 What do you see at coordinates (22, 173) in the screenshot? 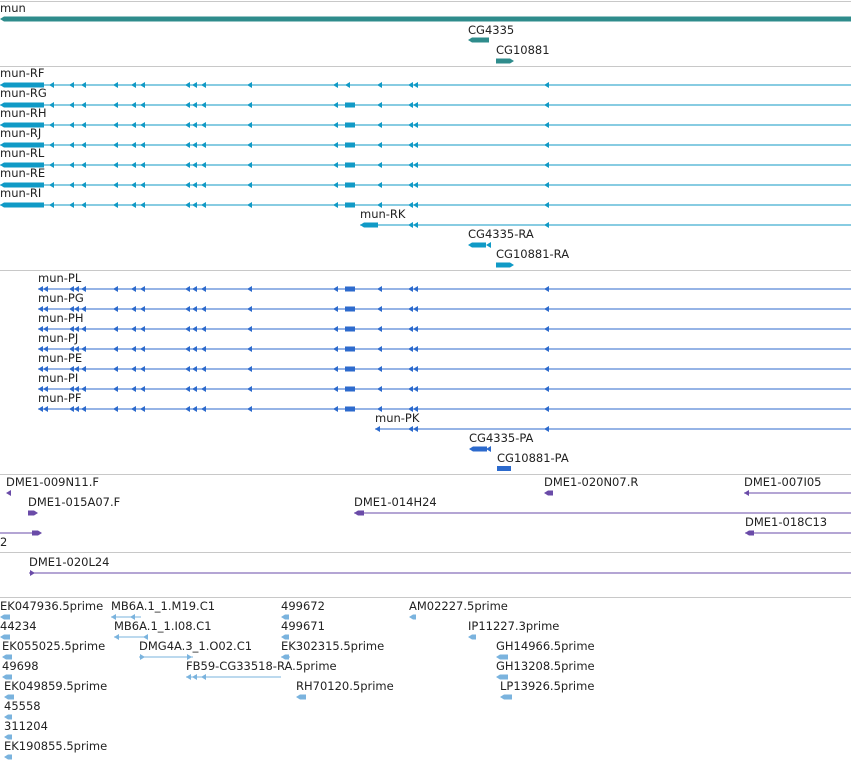
I see `transcript-label: mun-RE` at bounding box center [22, 173].